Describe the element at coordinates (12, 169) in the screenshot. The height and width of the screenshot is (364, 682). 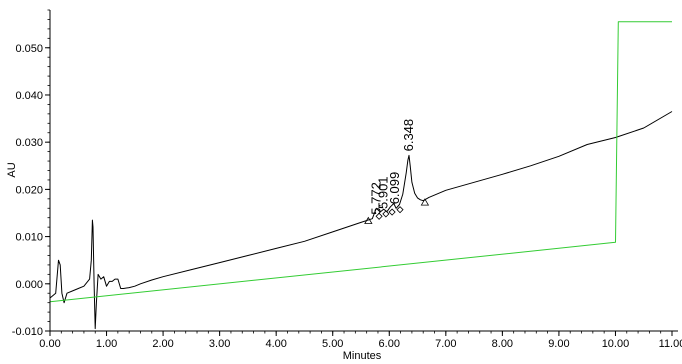
I see `y-axis-title: AU` at that location.